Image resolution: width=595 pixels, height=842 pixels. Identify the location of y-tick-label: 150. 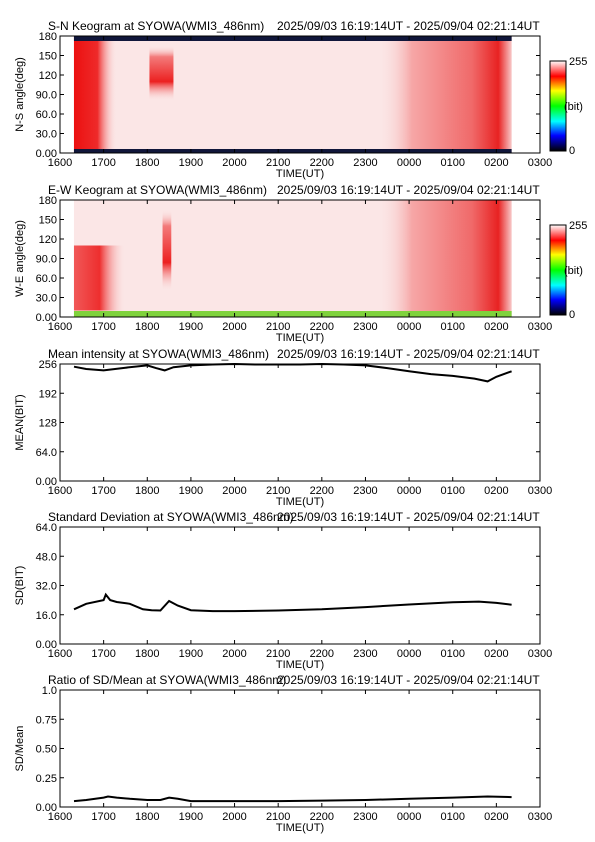
(48, 57).